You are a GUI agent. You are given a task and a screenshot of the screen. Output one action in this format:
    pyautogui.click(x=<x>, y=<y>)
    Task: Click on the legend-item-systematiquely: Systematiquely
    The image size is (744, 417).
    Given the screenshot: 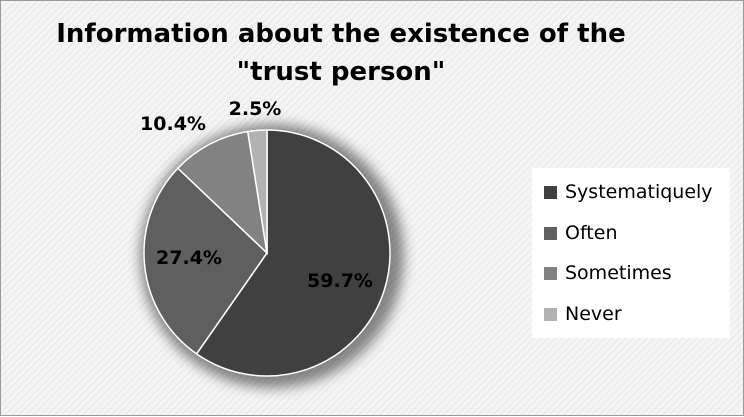 What is the action you would take?
    pyautogui.click(x=628, y=192)
    